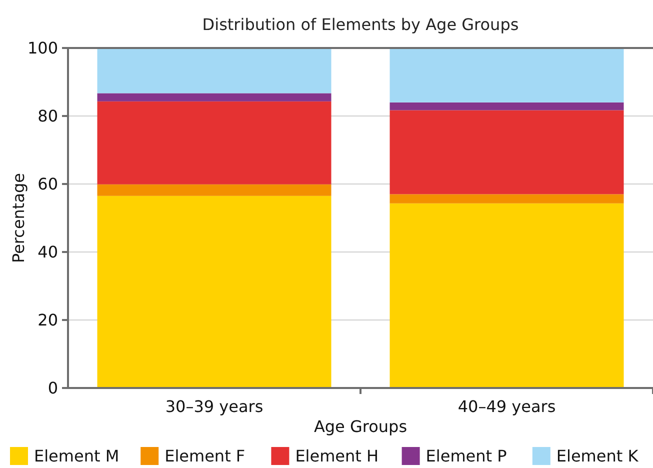 This screenshot has width=653, height=468. Describe the element at coordinates (467, 456) in the screenshot. I see `legend-label: Element P` at that location.